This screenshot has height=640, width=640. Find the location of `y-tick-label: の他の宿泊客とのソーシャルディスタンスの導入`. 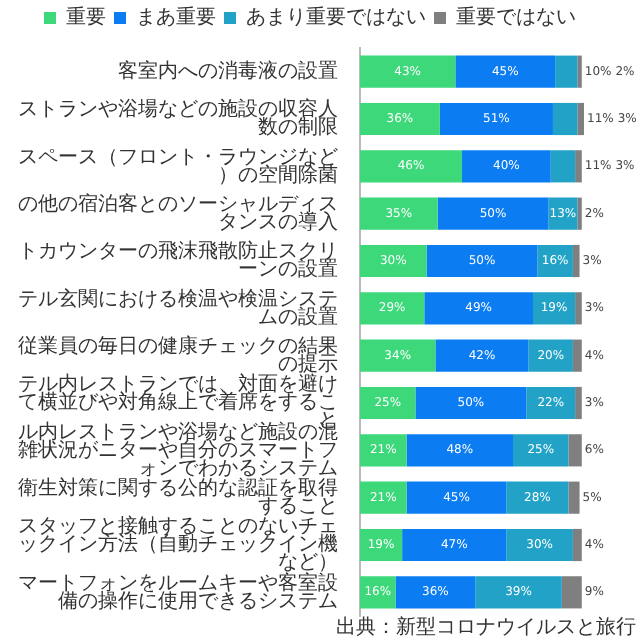

y-tick-label: の他の宿泊客とのソーシャルディスタンスの導入 is located at coordinates (178, 212).